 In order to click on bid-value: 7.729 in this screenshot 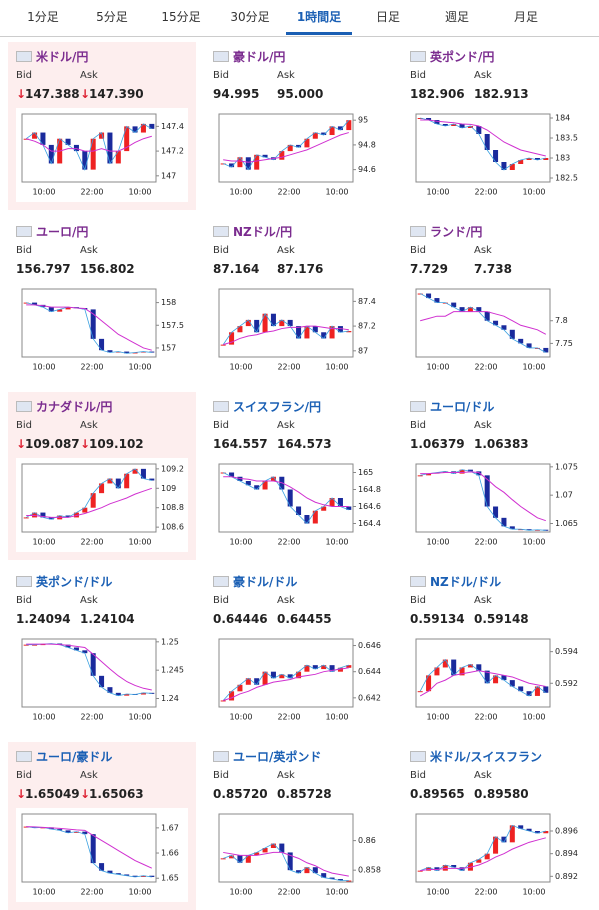, I will do `click(429, 269)`.